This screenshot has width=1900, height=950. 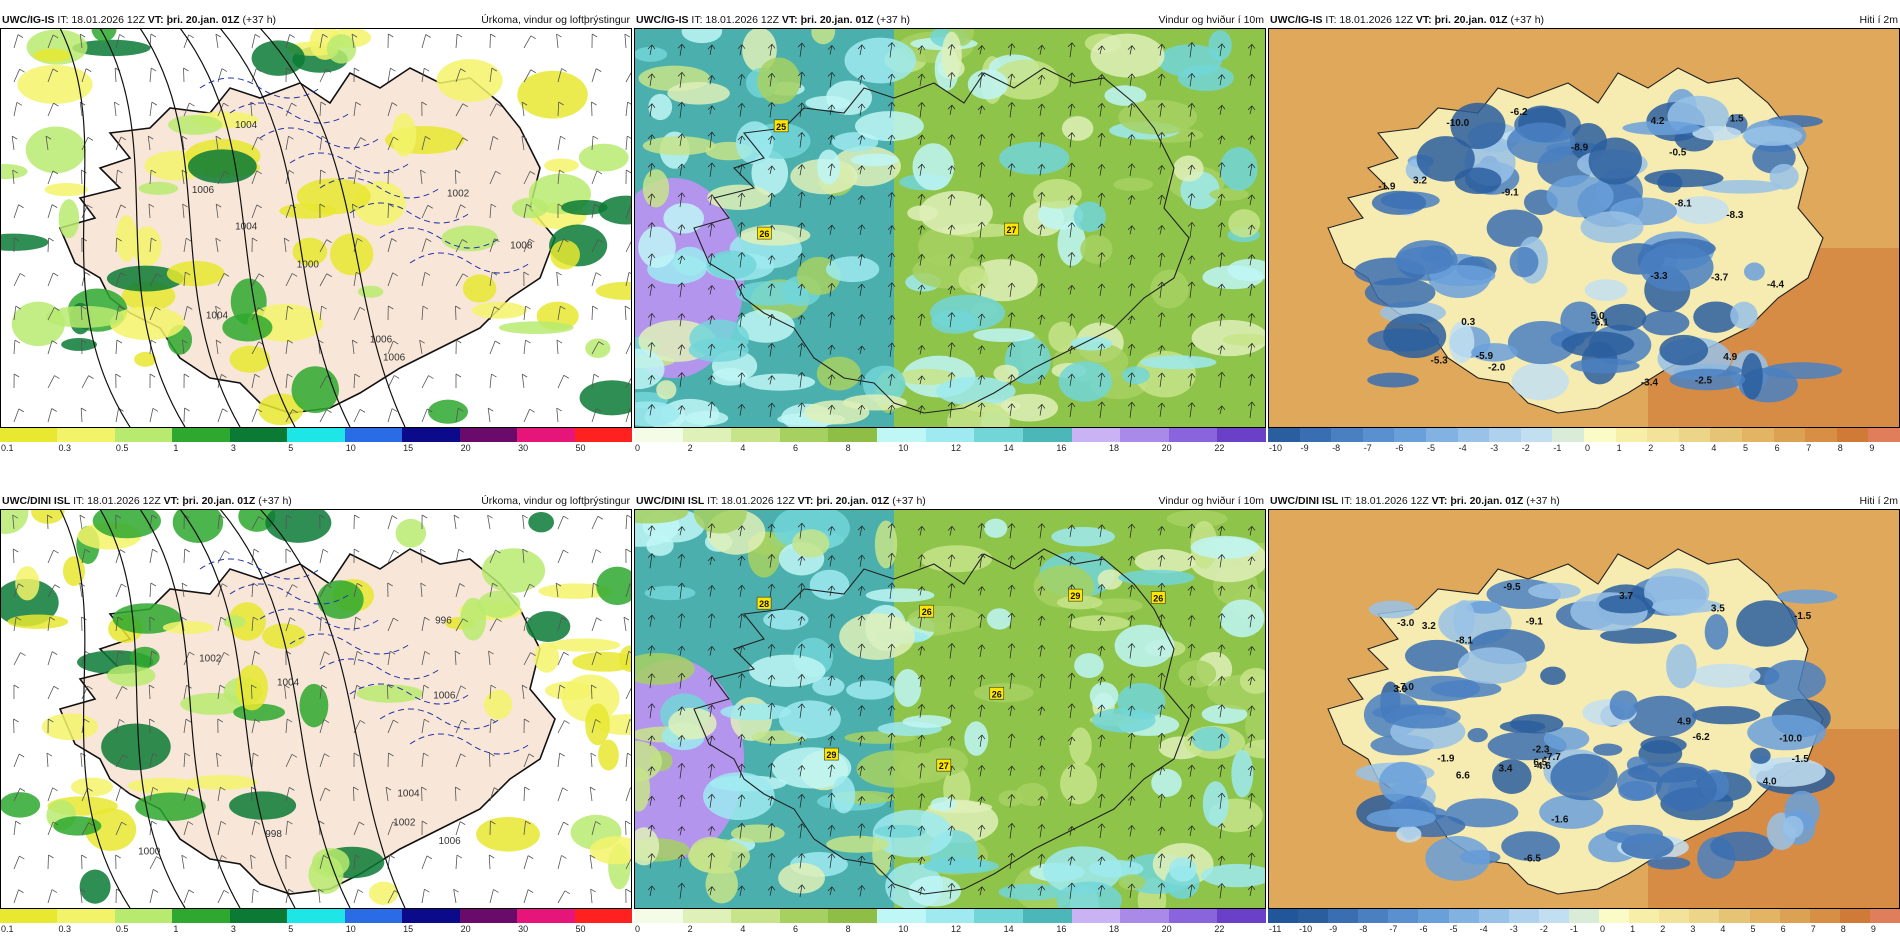 What do you see at coordinates (903, 929) in the screenshot?
I see `colorbar-tick-label: 10` at bounding box center [903, 929].